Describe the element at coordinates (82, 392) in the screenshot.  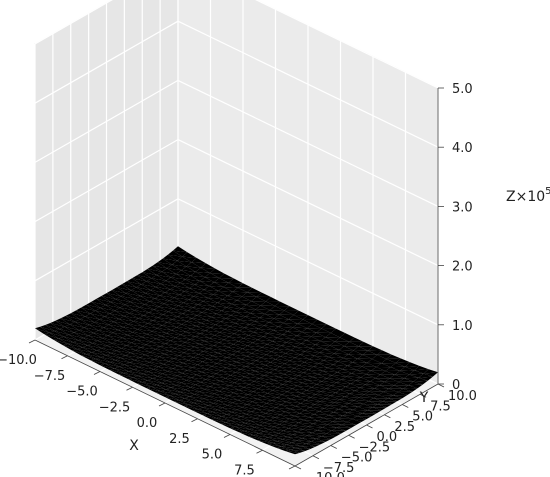
I see `x-tick-label: −5.0` at that location.